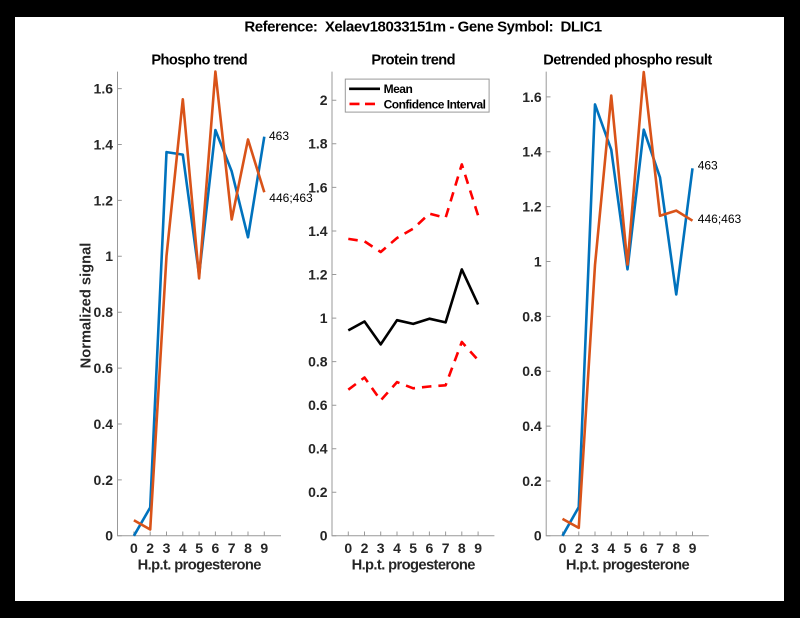  What do you see at coordinates (318, 144) in the screenshot?
I see `svg-text: 1.8` at bounding box center [318, 144].